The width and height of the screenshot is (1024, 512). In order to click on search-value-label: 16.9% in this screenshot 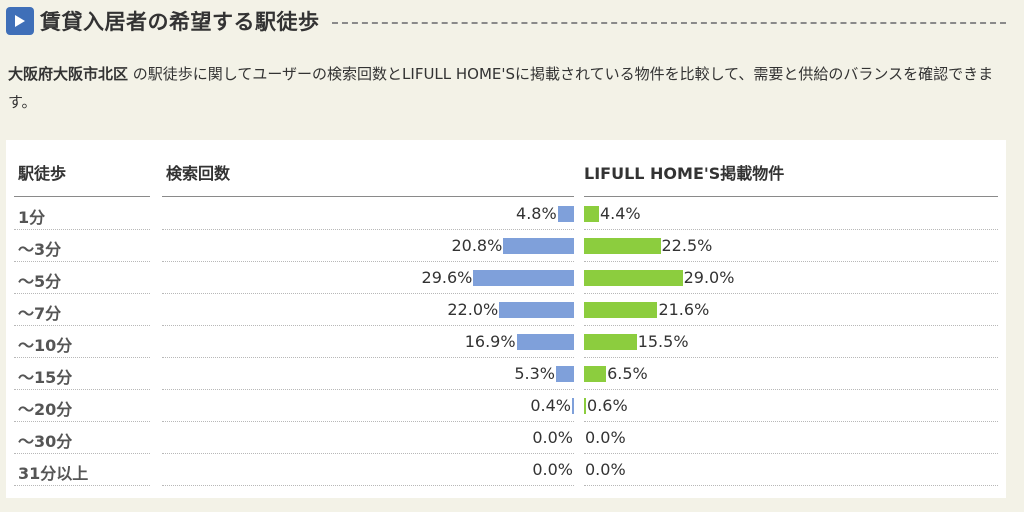, I will do `click(490, 341)`.